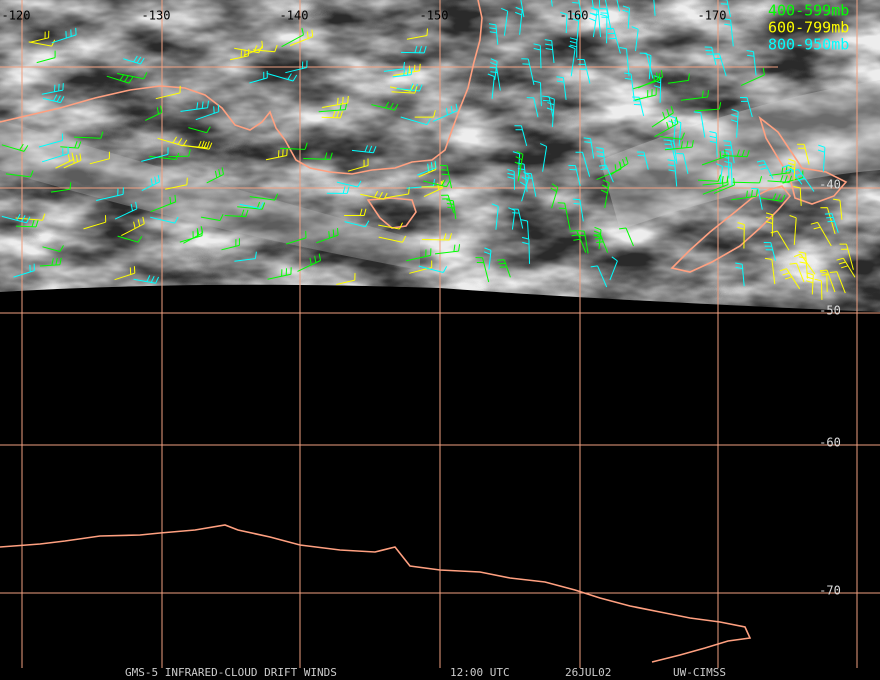 This screenshot has width=880, height=680. I want to click on lon-label: -140, so click(294, 16).